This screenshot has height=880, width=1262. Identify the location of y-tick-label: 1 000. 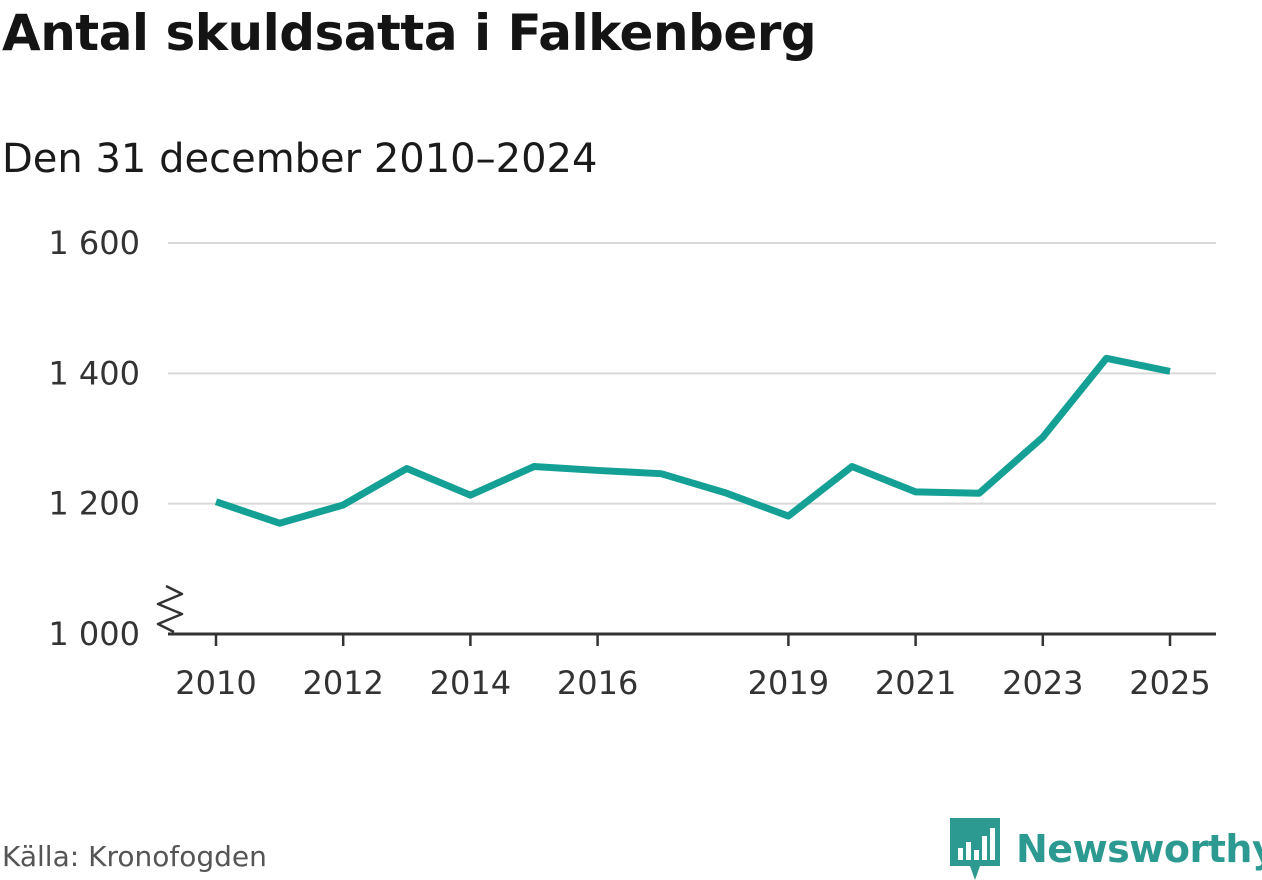
(94, 634).